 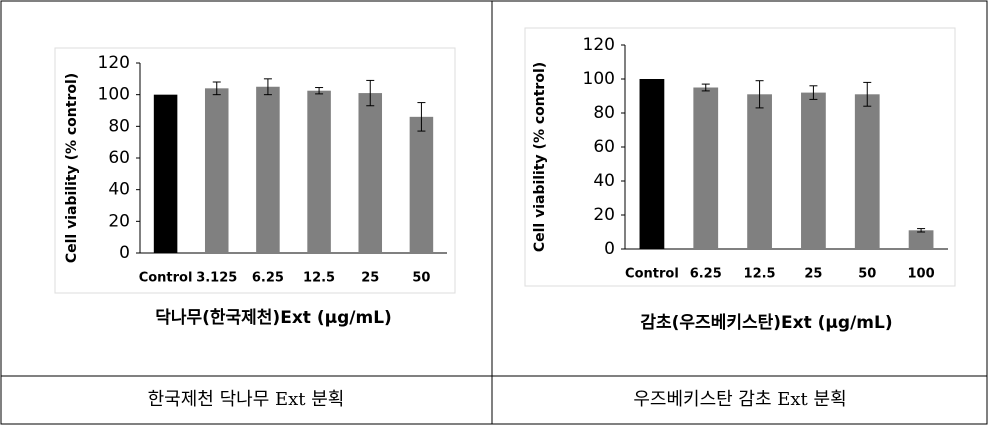 I want to click on x-tick-label: 3.125, so click(x=216, y=278).